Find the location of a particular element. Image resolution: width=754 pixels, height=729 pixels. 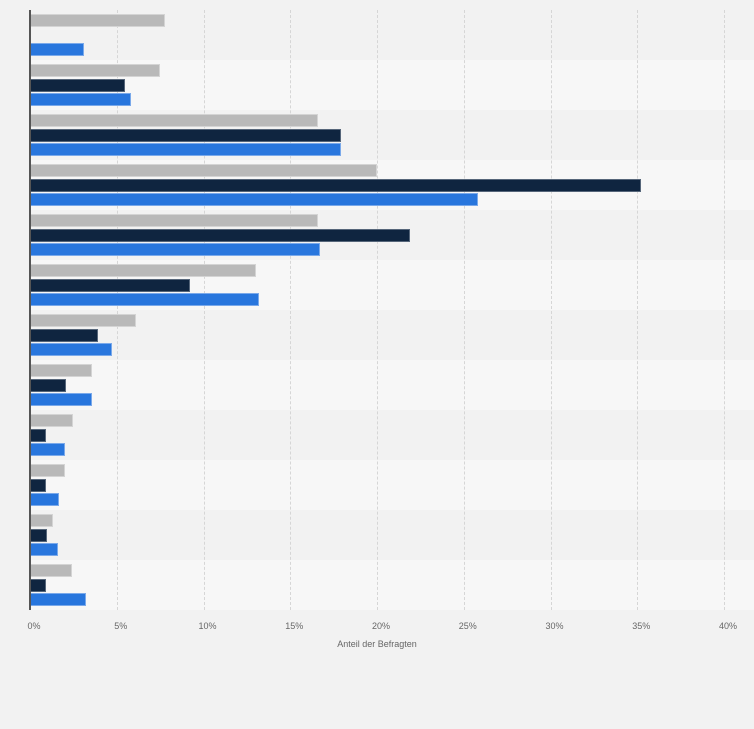

x-tick-label: 20% is located at coordinates (381, 626).